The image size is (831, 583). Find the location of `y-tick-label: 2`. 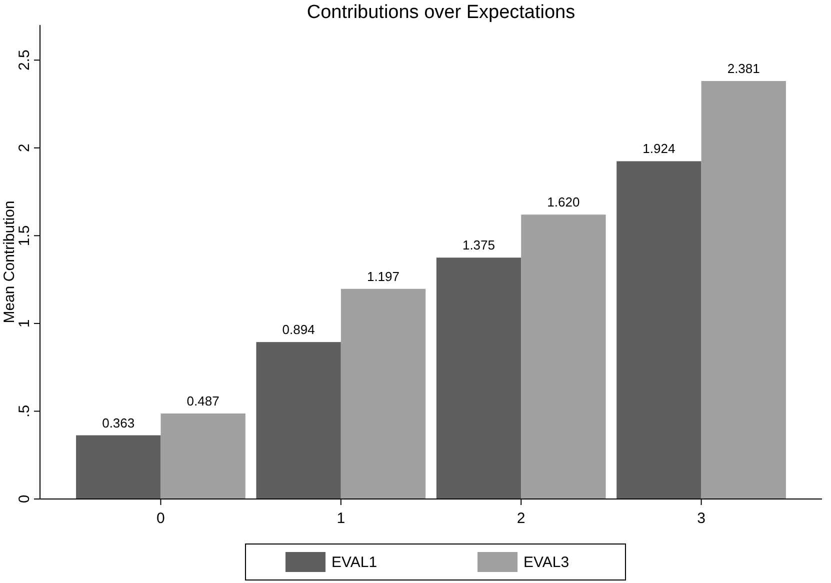

y-tick-label: 2 is located at coordinates (24, 148).